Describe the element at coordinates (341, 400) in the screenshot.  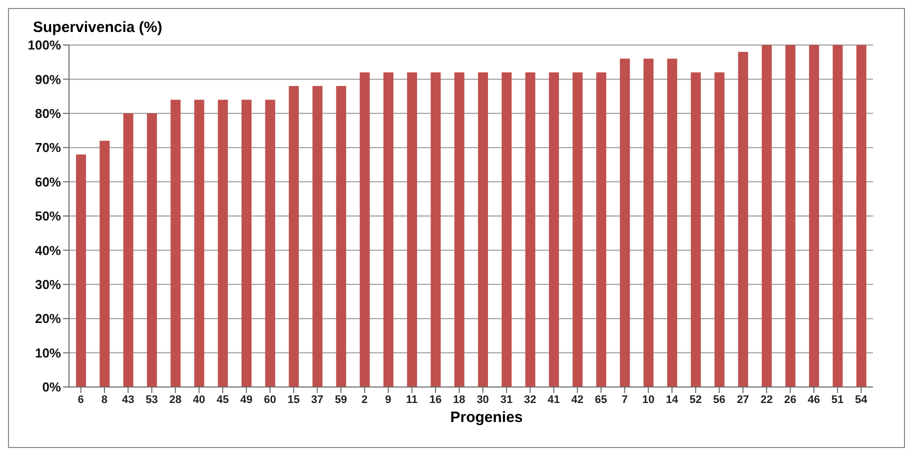
I see `x-tick-label: 59` at that location.